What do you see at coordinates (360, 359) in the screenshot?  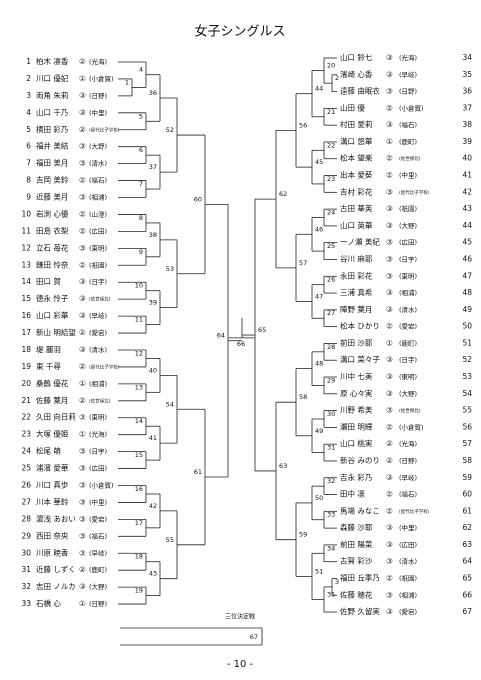 I see `player-name: 溝口 菜々子` at bounding box center [360, 359].